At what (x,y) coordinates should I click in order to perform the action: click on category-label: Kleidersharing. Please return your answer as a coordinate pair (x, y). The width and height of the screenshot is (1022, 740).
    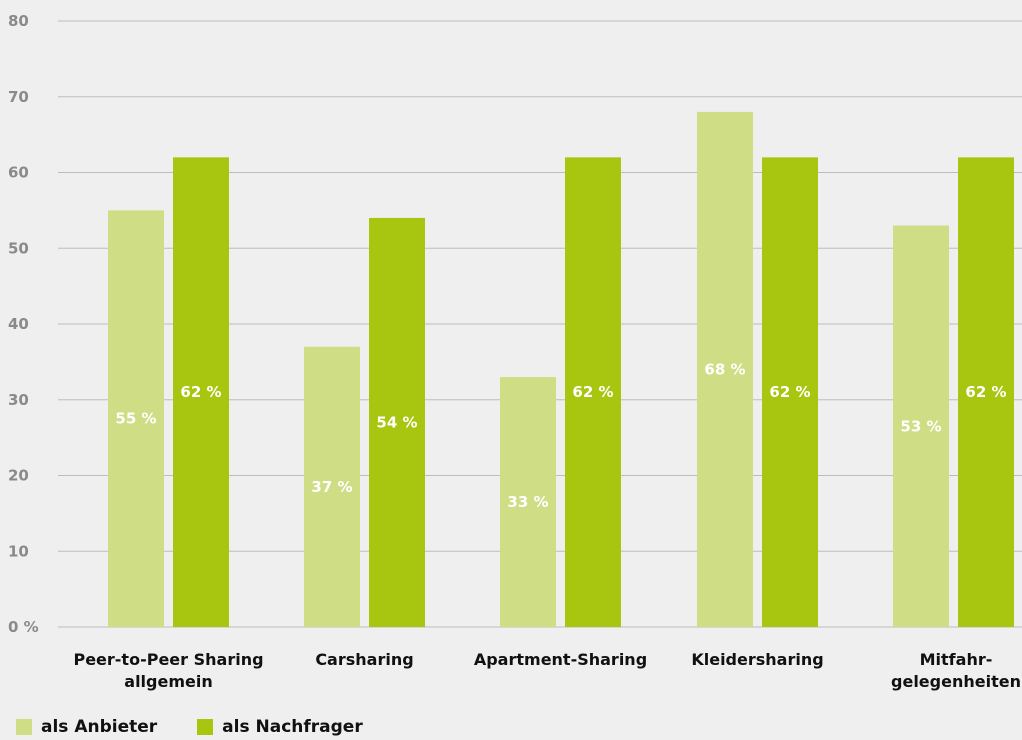
    Looking at the image, I should click on (757, 659).